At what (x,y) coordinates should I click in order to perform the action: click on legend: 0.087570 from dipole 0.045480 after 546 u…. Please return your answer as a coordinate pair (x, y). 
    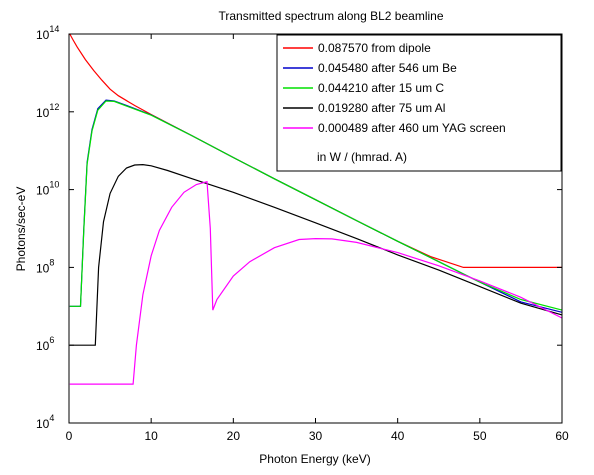
    Looking at the image, I should click on (419, 103).